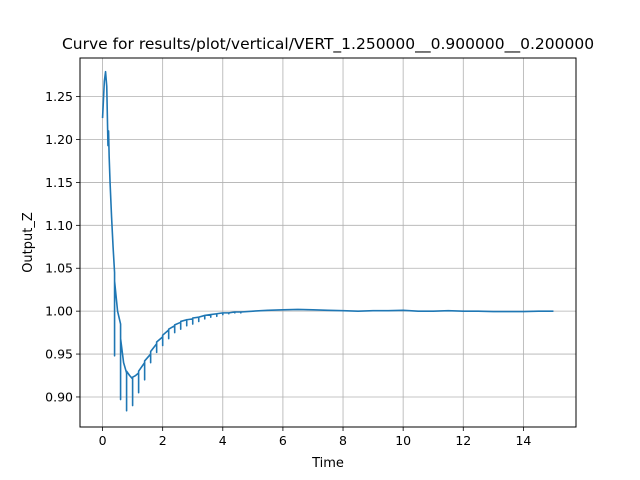 The height and width of the screenshot is (480, 640). Describe the element at coordinates (343, 440) in the screenshot. I see `x-tick-label: 8` at that location.